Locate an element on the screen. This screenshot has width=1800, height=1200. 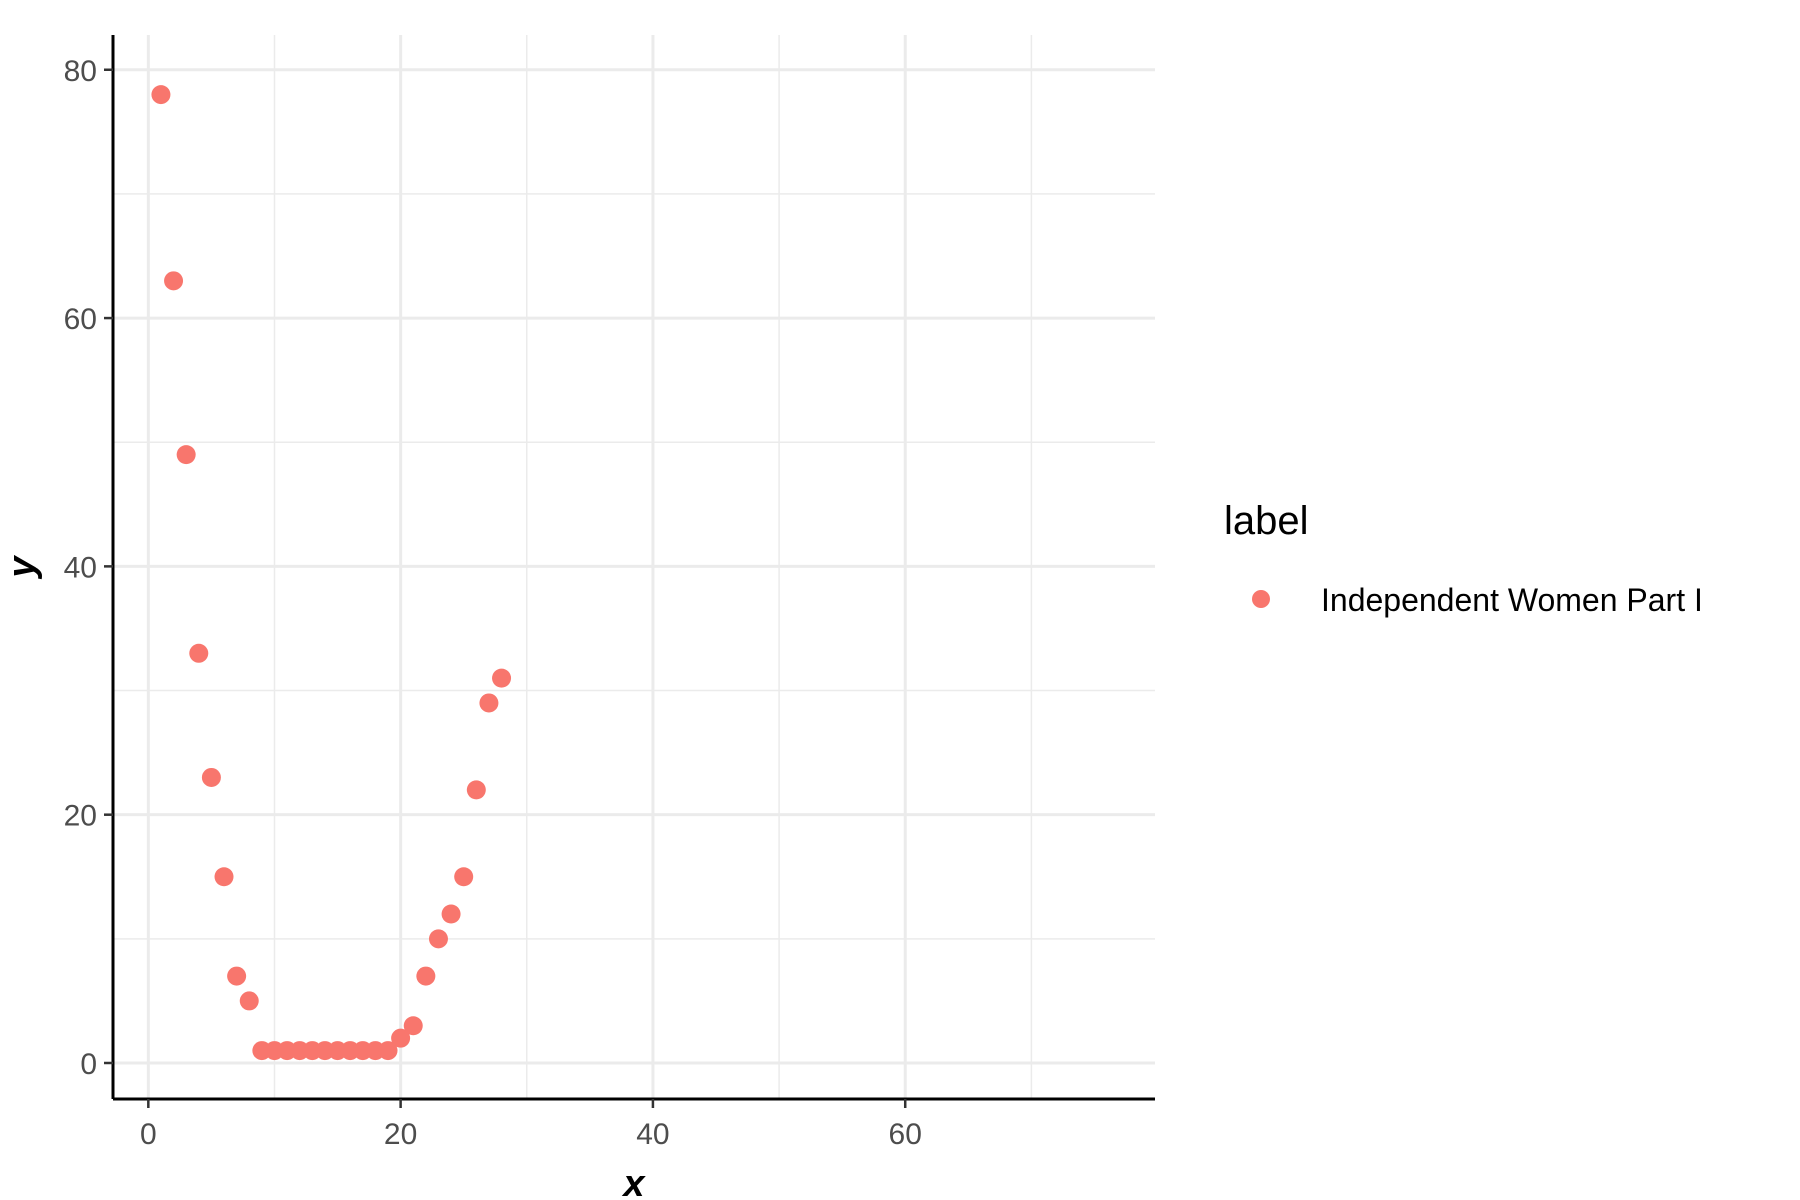
y-tick-label: 40 is located at coordinates (80, 567).